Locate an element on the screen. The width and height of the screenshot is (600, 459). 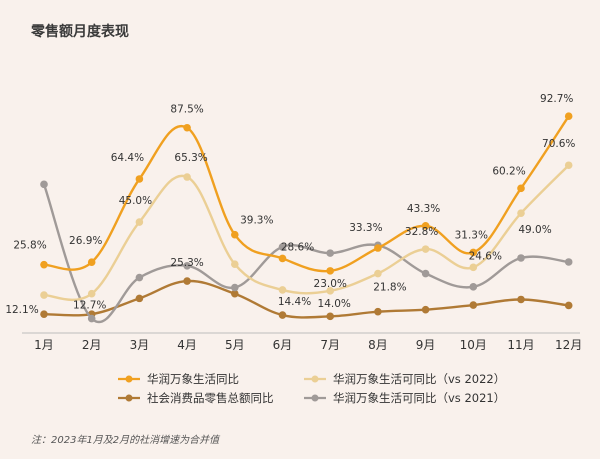
data-label: 70.6% is located at coordinates (558, 144).